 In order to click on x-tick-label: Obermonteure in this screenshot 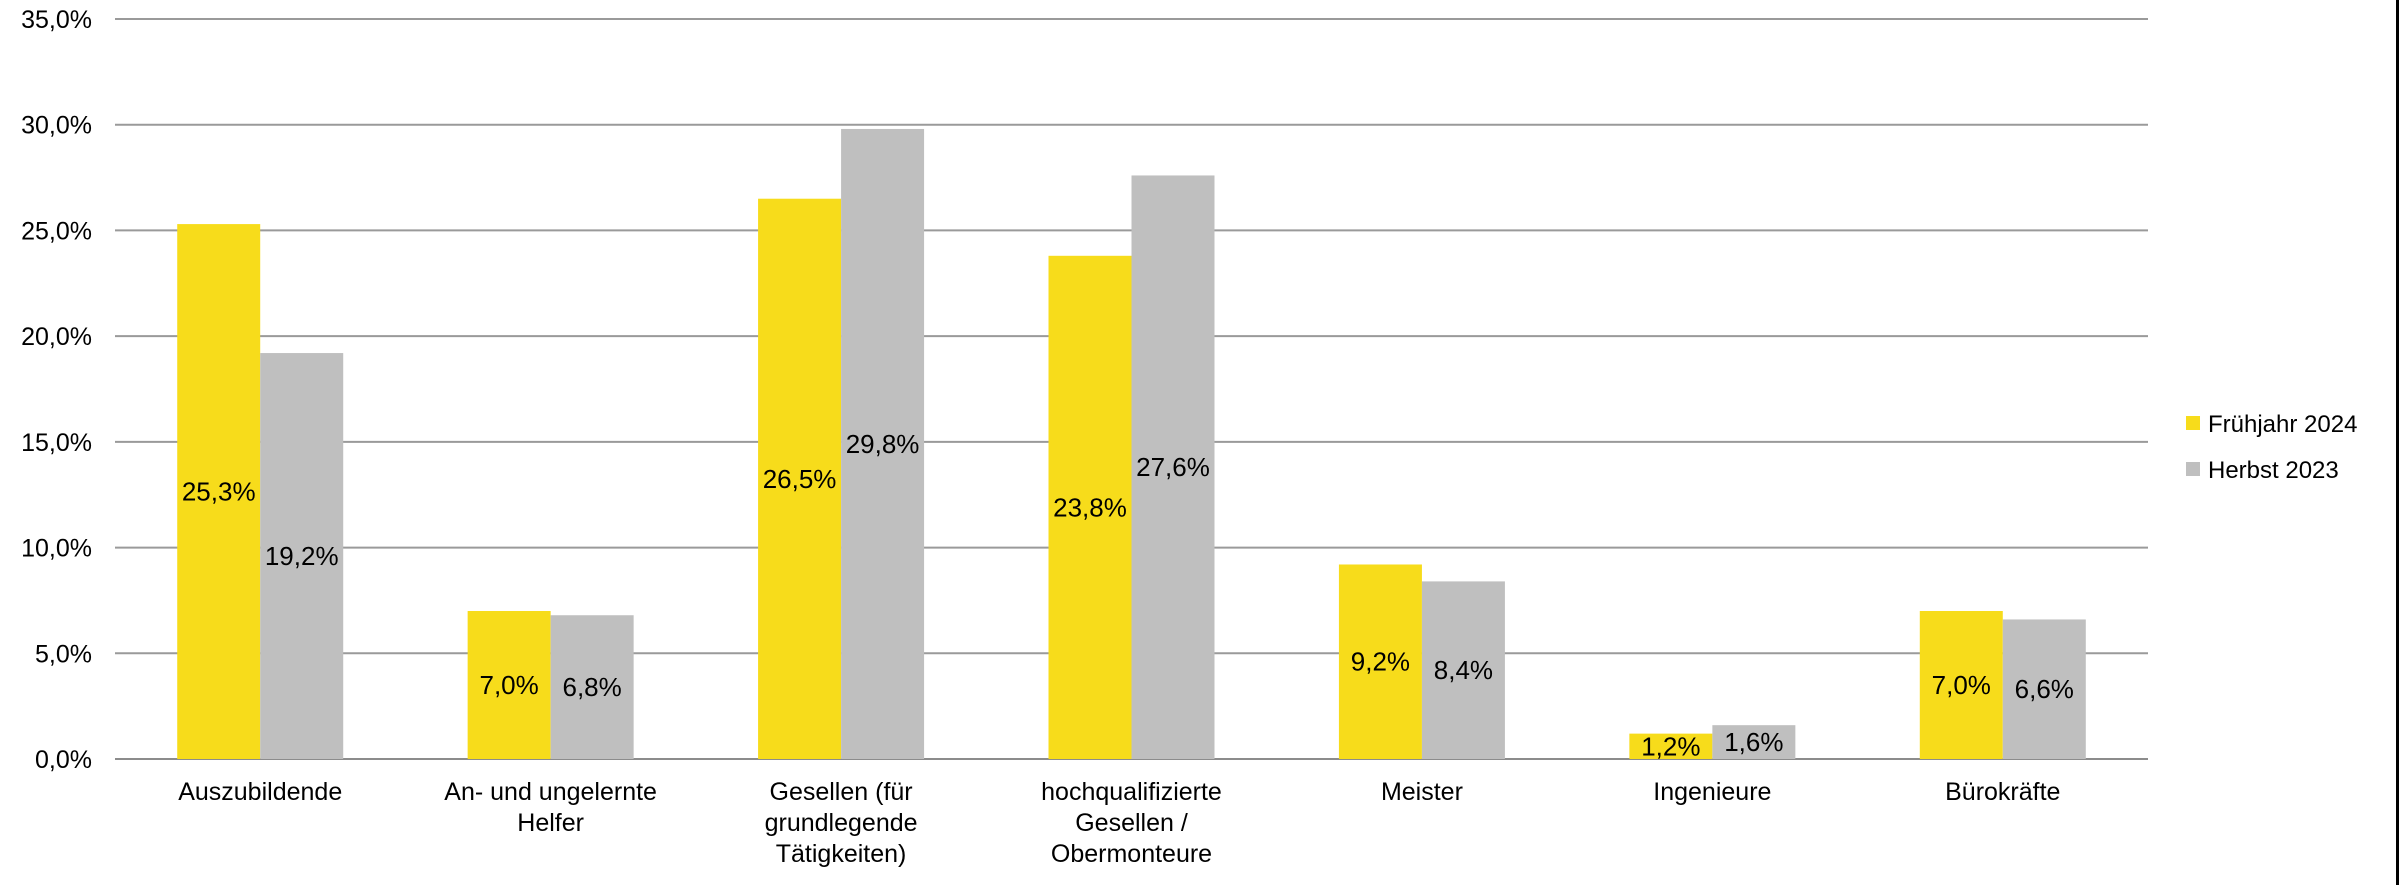, I will do `click(1131, 854)`.